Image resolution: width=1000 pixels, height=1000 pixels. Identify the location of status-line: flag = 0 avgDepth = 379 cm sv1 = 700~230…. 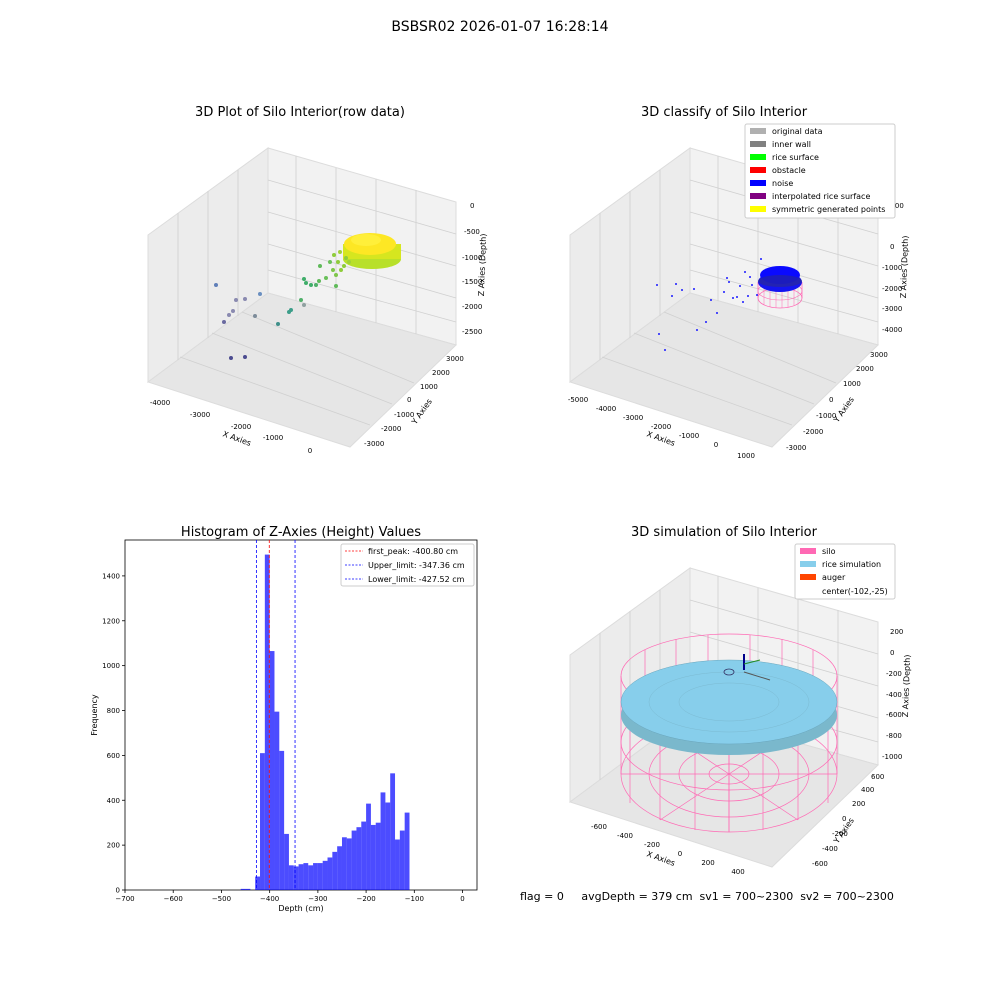
(707, 896).